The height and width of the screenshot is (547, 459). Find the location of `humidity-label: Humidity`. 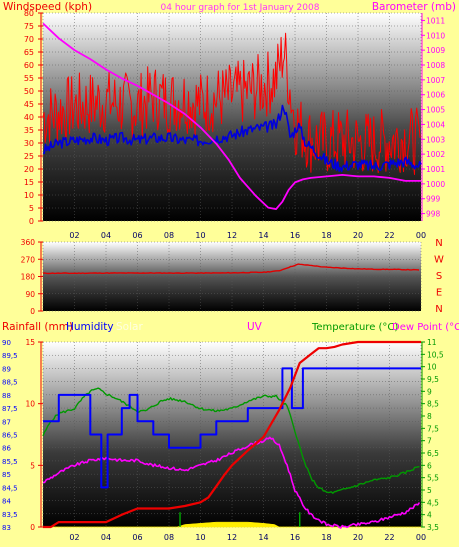

humidity-label: Humidity is located at coordinates (90, 327).